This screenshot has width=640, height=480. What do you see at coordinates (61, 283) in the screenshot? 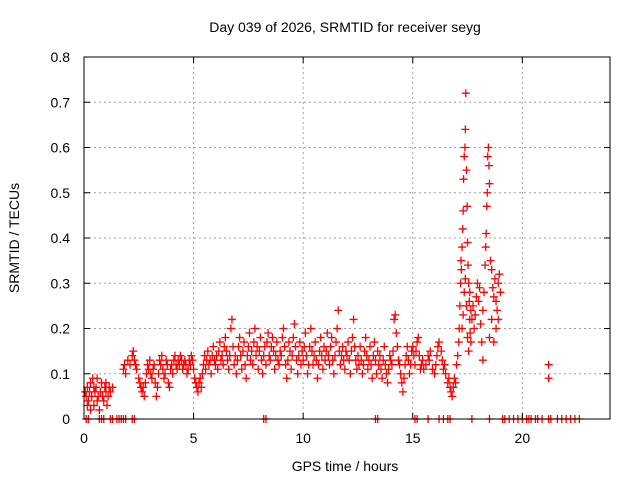
I see `y-tick-label: 0.3` at bounding box center [61, 283].